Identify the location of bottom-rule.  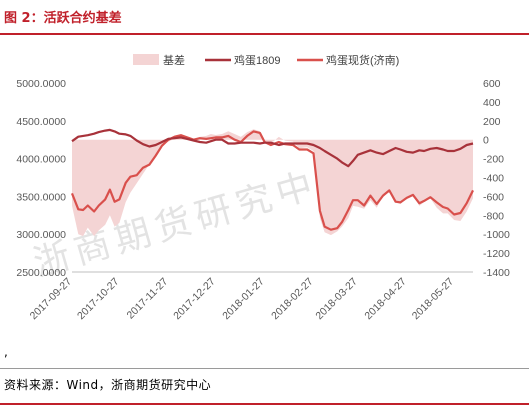
(264, 368).